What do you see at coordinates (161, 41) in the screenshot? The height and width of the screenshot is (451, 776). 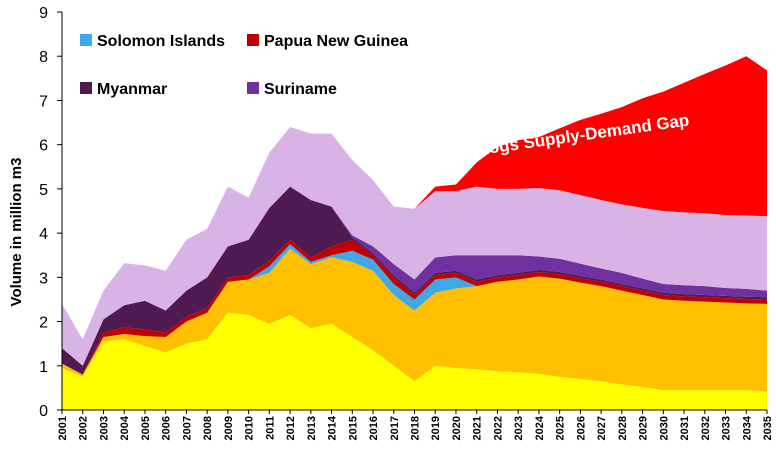 I see `legend-label-solomon-islands: Solomon Islands` at bounding box center [161, 41].